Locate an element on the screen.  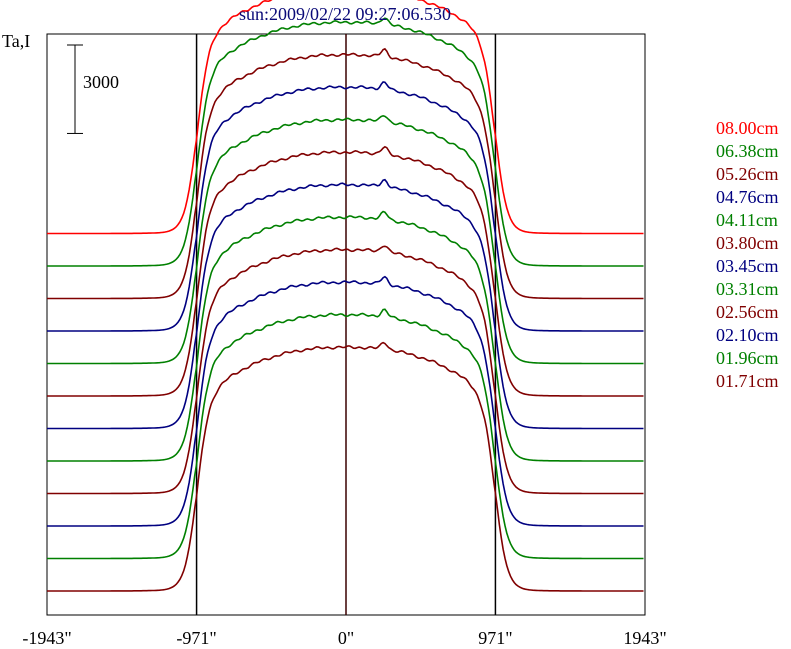
legend-item: 06.38cm is located at coordinates (747, 151).